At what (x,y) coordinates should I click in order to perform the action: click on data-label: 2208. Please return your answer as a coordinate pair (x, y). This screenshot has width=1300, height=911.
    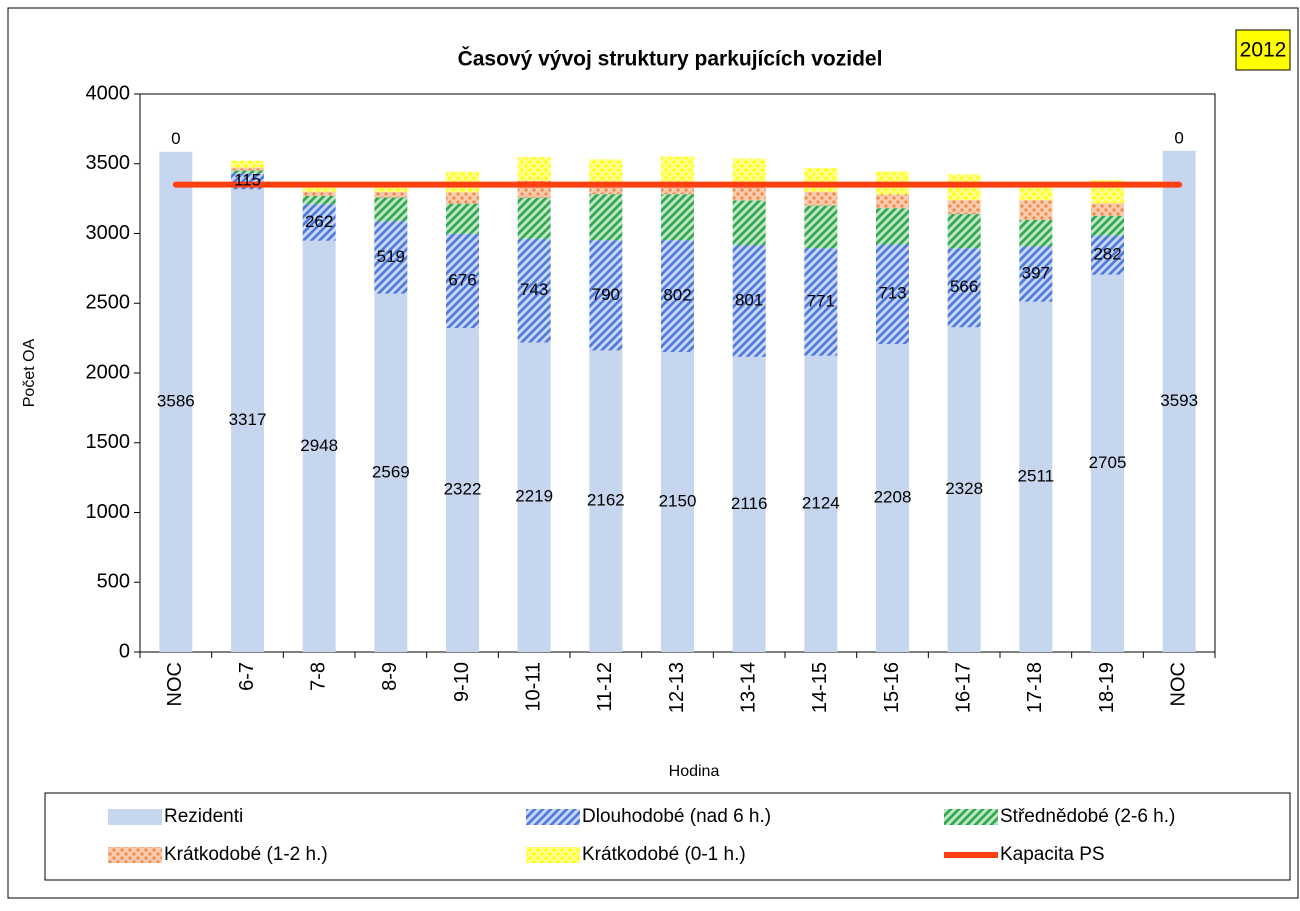
    Looking at the image, I should click on (893, 496).